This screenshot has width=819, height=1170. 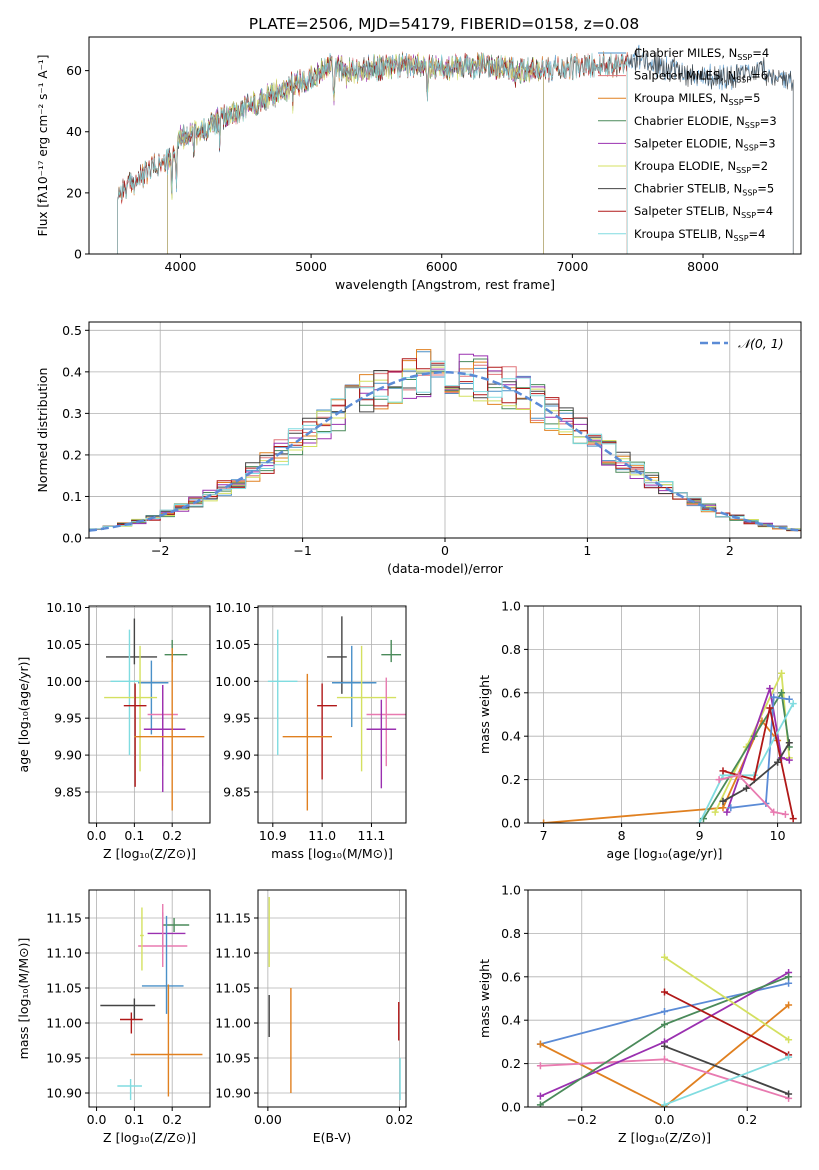 What do you see at coordinates (97, 835) in the screenshot?
I see `x-tick-label: 0.0` at bounding box center [97, 835].